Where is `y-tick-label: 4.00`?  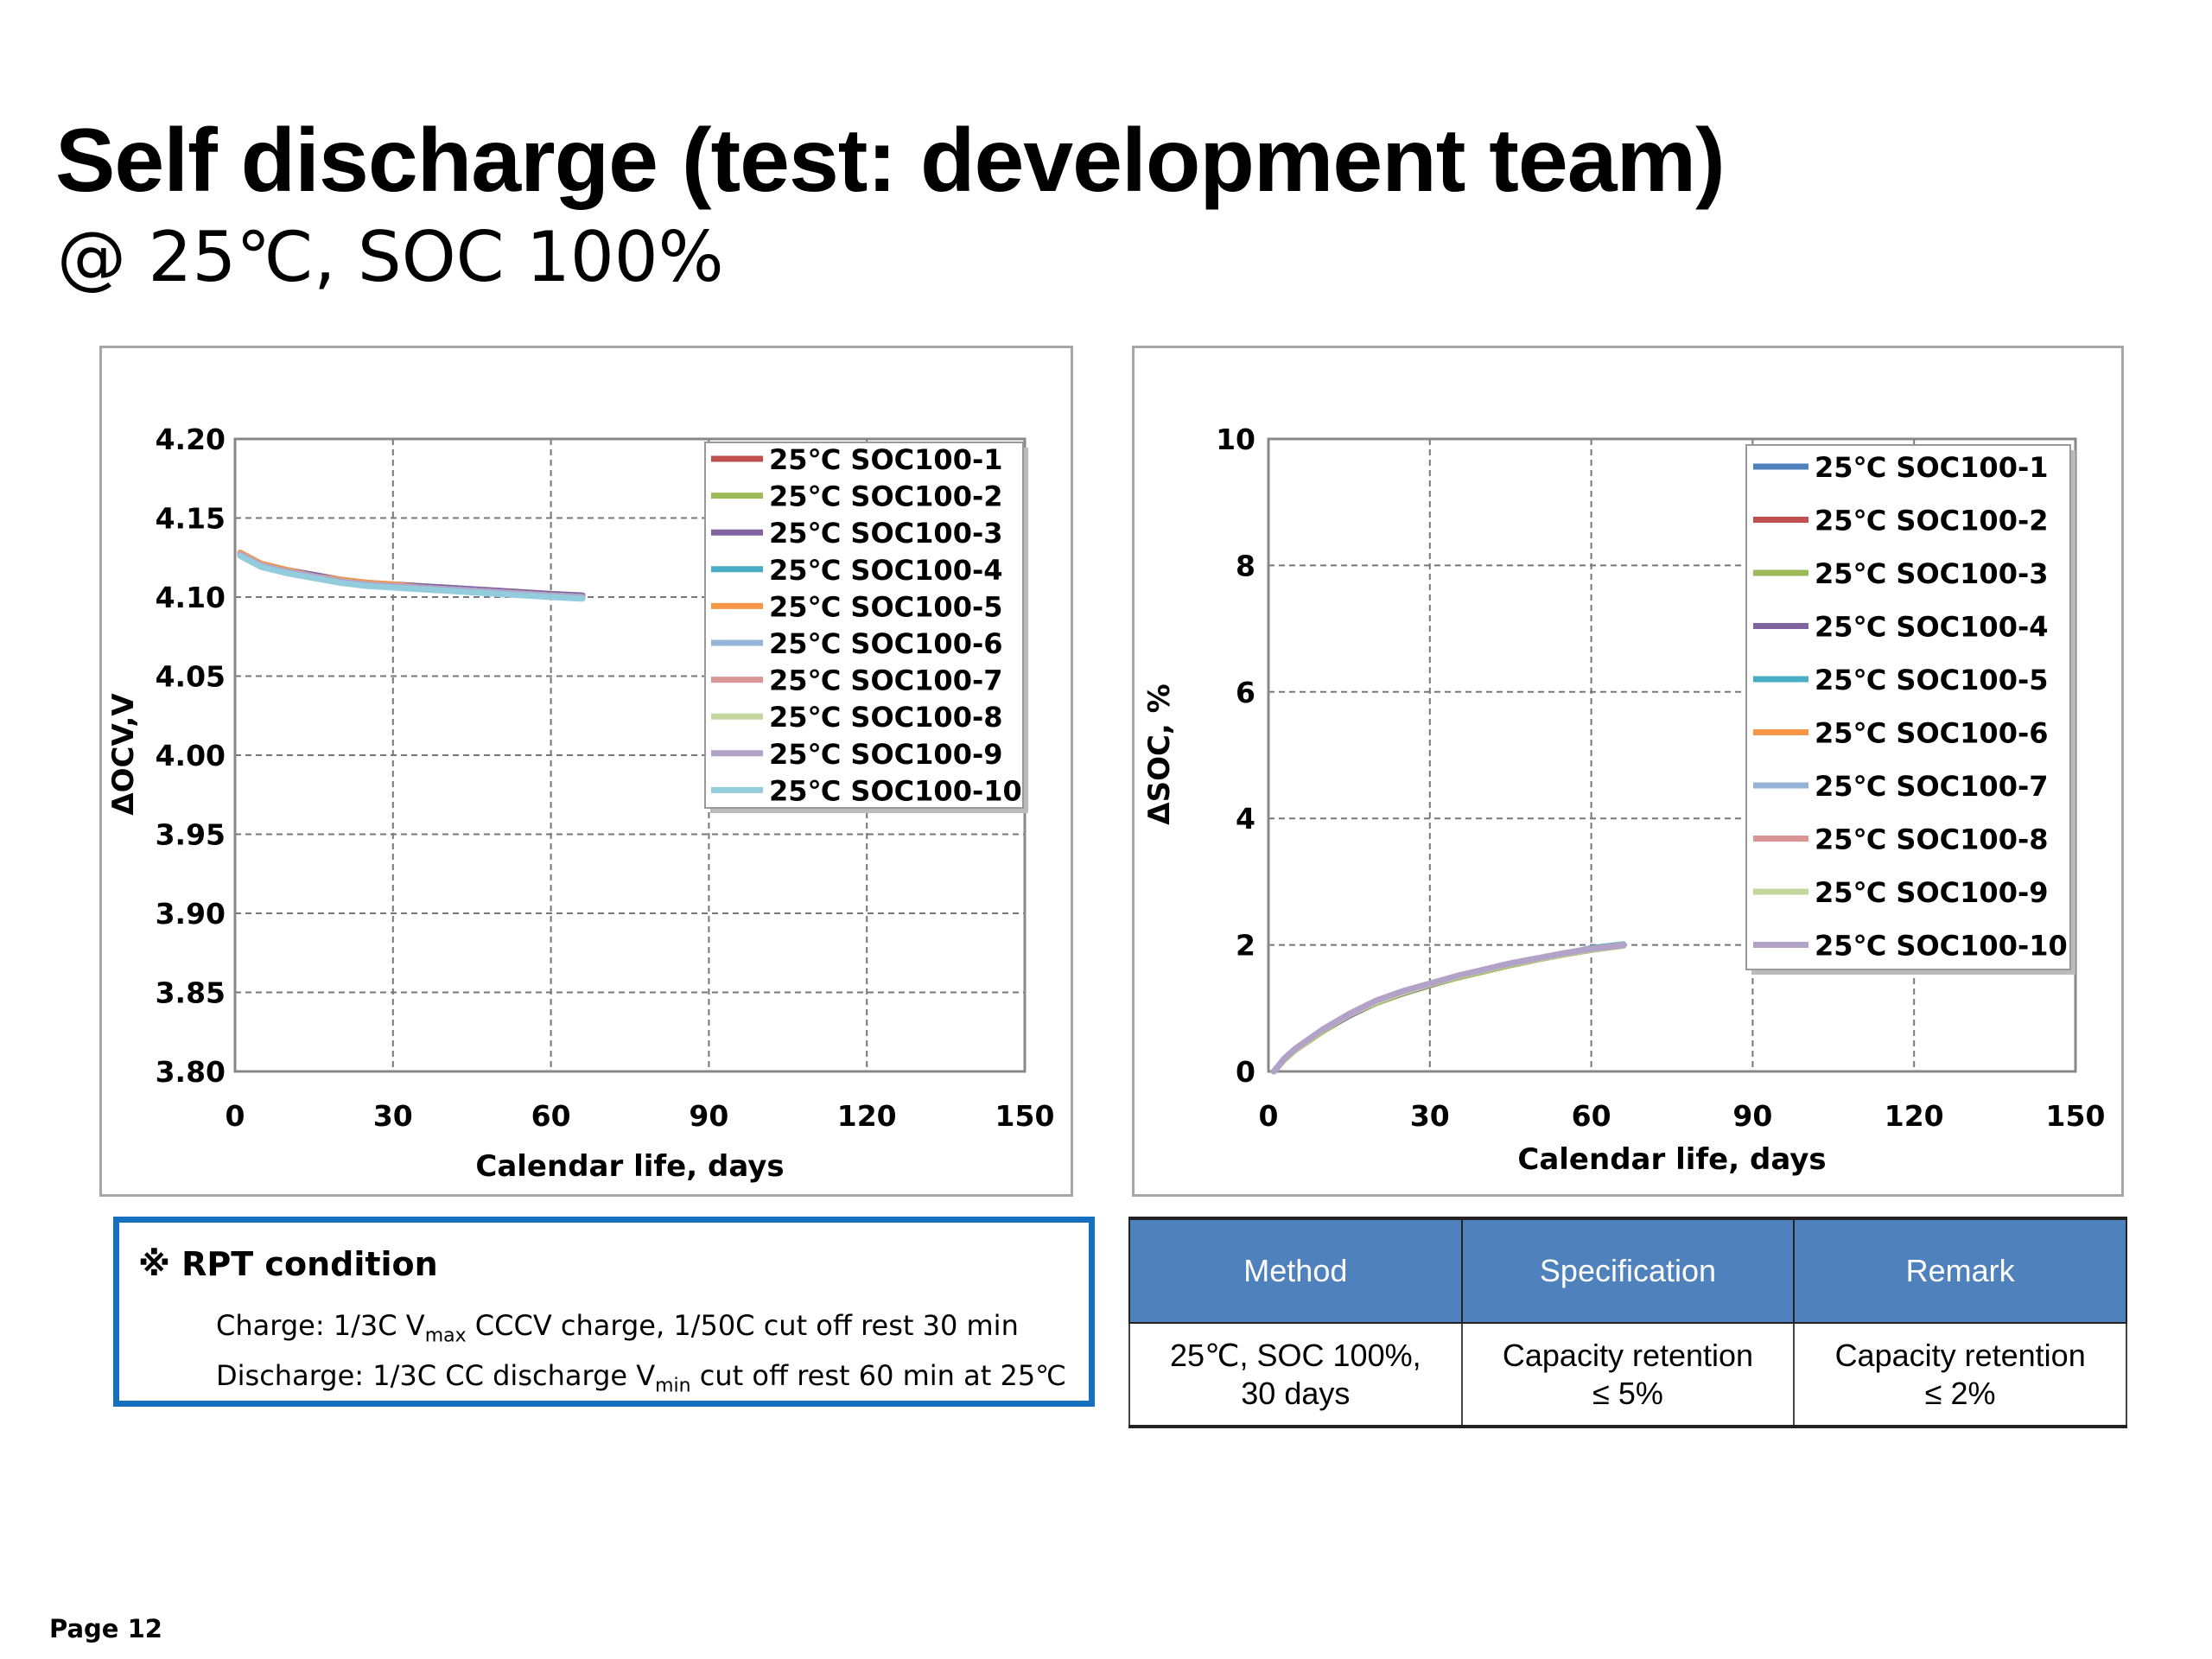
y-tick-label: 4.00 is located at coordinates (191, 755).